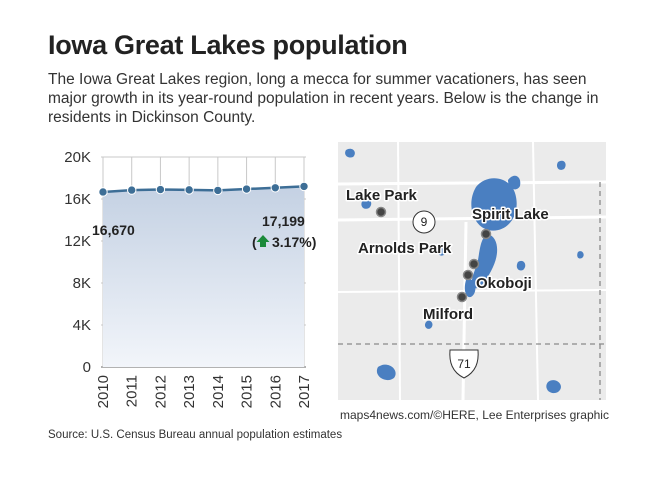 This screenshot has width=657, height=487. What do you see at coordinates (275, 391) in the screenshot?
I see `x-tick-label: 2016` at bounding box center [275, 391].